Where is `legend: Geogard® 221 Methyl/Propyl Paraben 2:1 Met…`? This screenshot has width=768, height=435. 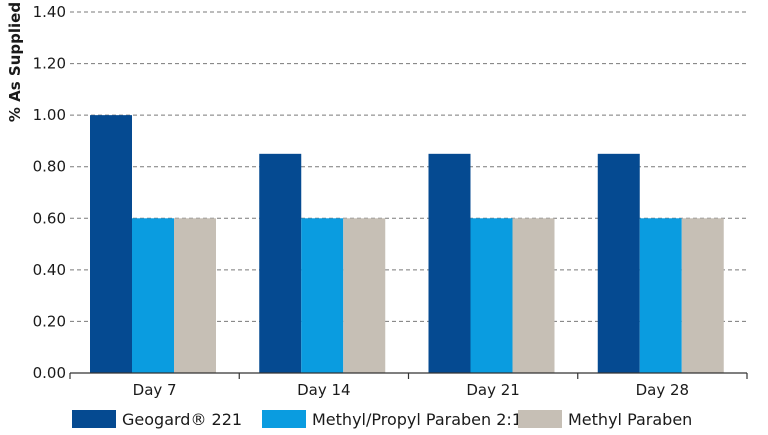
legend: Geogard® 221 Methyl/Propyl Paraben 2:1 Met… is located at coordinates (382, 419).